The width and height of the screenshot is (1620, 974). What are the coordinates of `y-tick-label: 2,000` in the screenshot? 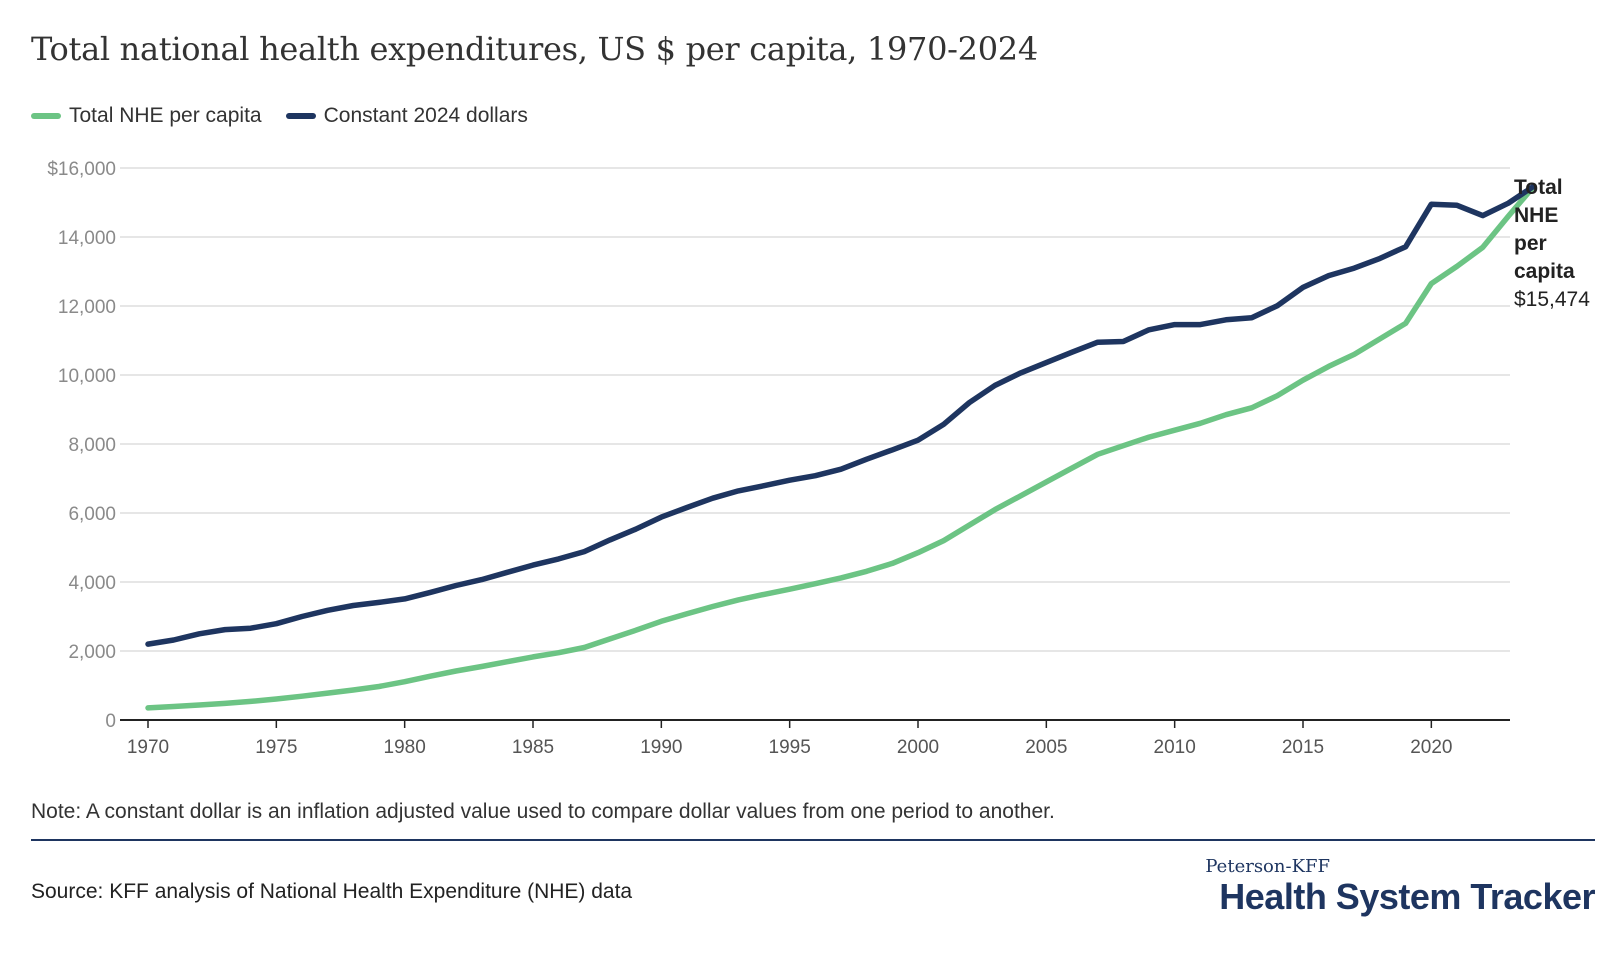 It's located at (92, 652).